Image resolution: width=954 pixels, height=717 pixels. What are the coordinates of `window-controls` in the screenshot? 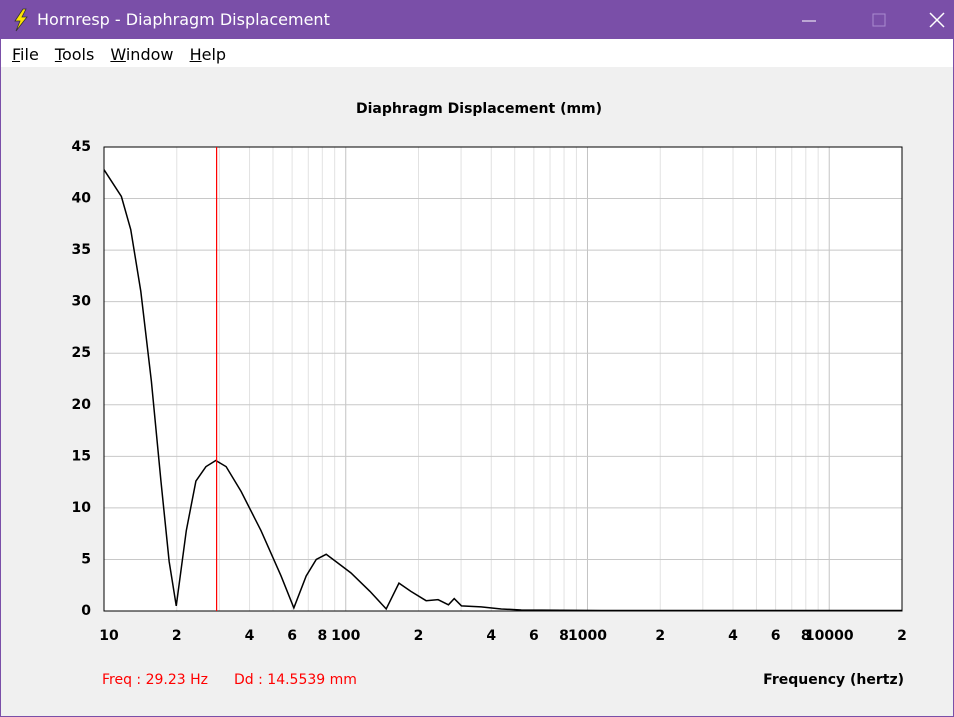 It's located at (873, 20).